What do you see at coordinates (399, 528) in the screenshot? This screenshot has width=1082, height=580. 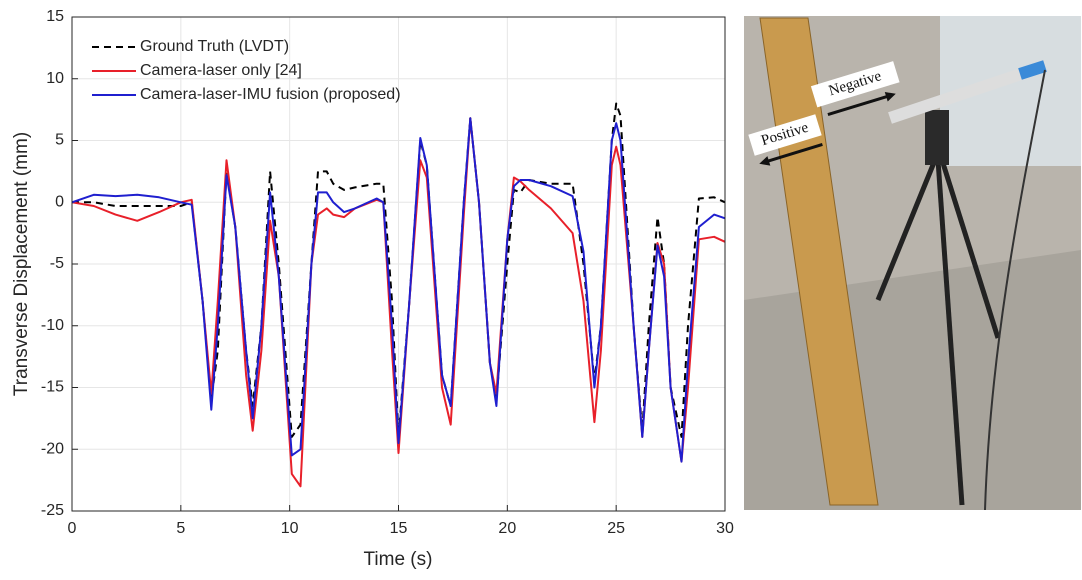 I see `x-tick-label: 15` at bounding box center [399, 528].